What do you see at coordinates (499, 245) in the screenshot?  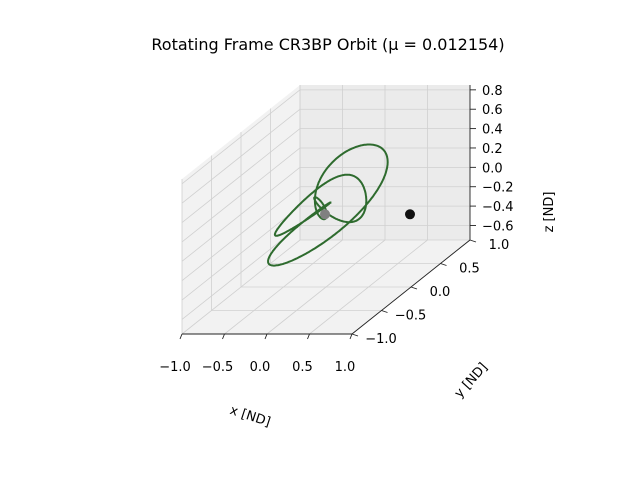 I see `y-tick-label: 1.0` at bounding box center [499, 245].